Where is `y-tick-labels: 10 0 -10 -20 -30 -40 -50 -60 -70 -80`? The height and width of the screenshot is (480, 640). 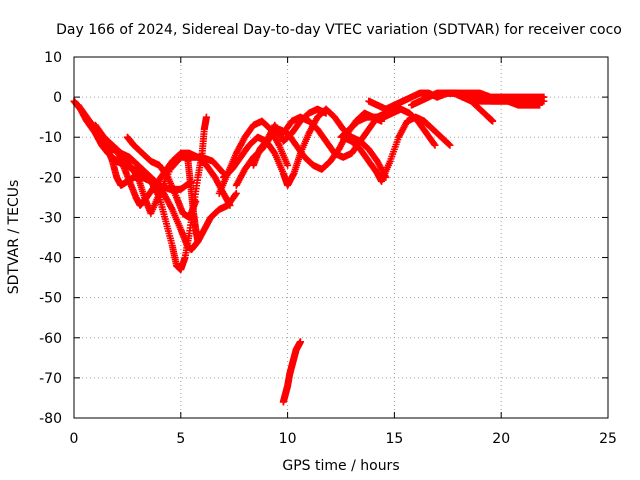
y-tick-labels: 10 0 -10 -20 -30 -40 -50 -60 -70 -80 is located at coordinates (50, 238).